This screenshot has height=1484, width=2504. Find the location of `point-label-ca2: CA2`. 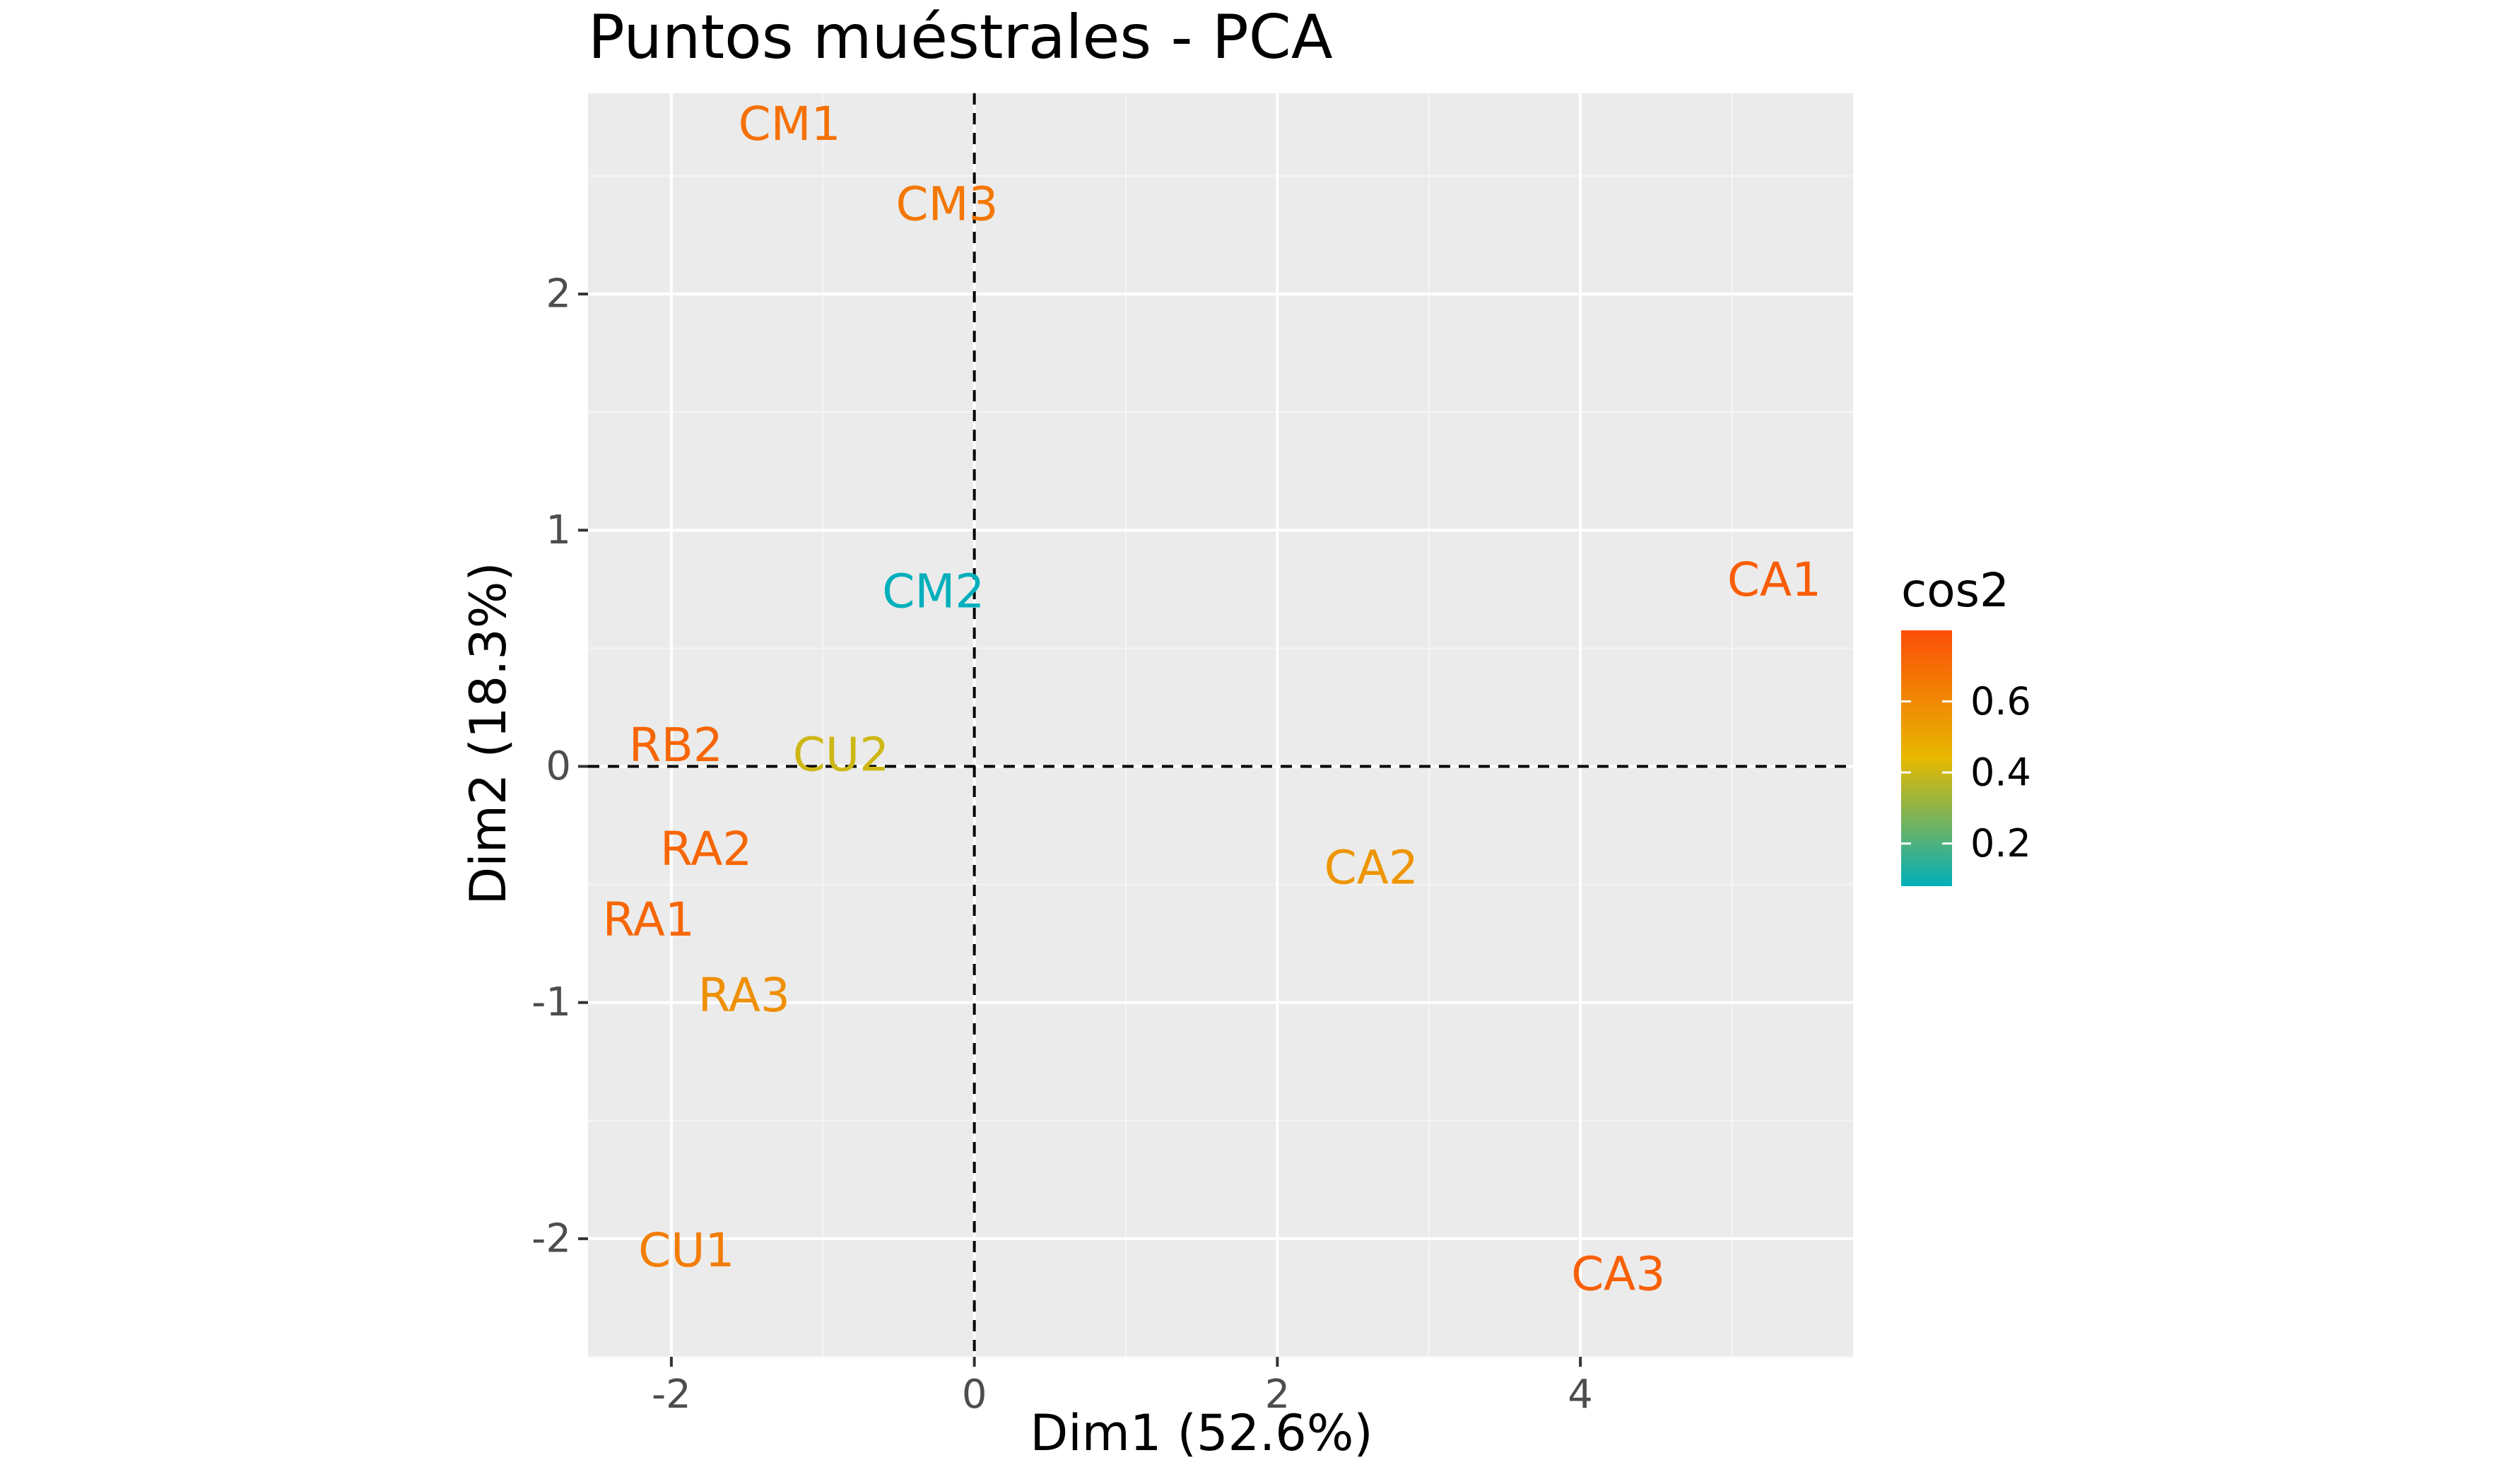

point-label-ca2: CA2 is located at coordinates (1371, 868).